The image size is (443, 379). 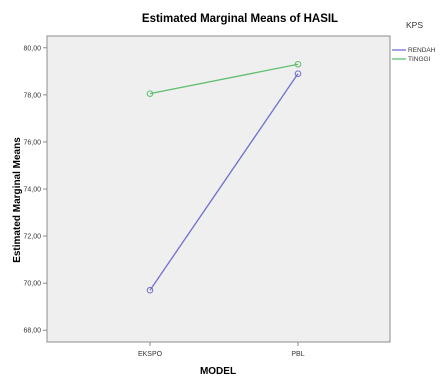 What do you see at coordinates (422, 50) in the screenshot?
I see `legend-label-rendah: RENDAH` at bounding box center [422, 50].